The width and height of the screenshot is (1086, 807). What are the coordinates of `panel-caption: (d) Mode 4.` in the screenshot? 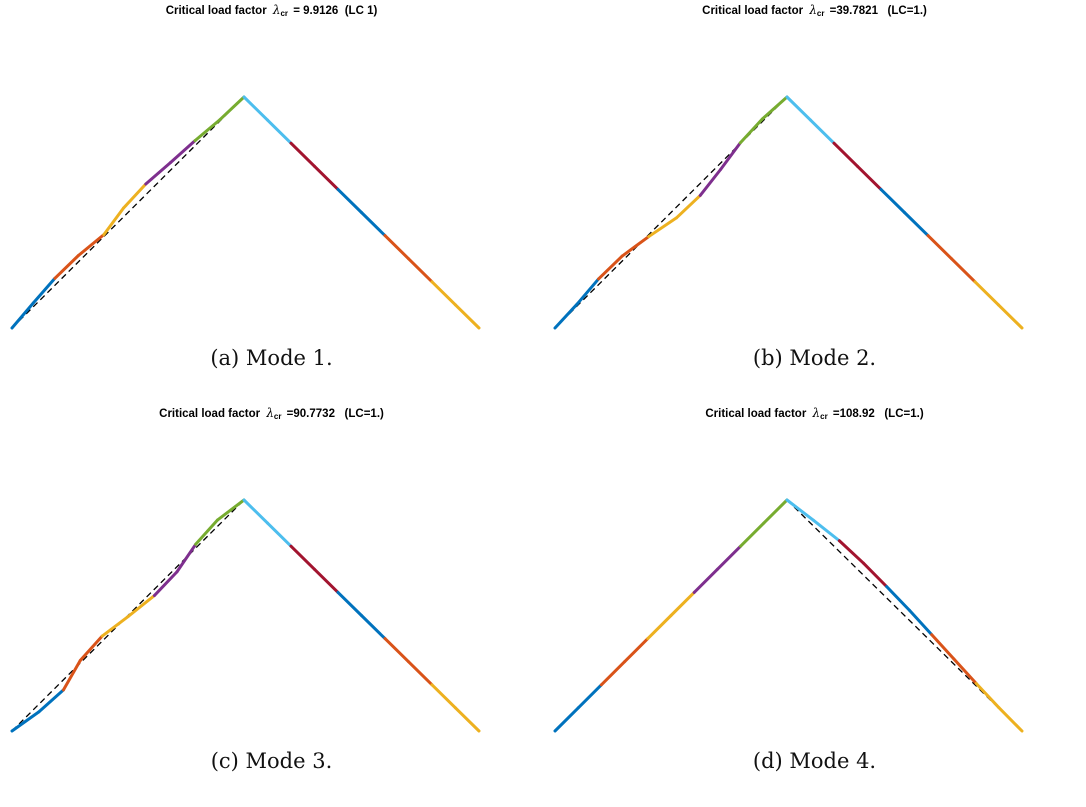 It's located at (814, 761).